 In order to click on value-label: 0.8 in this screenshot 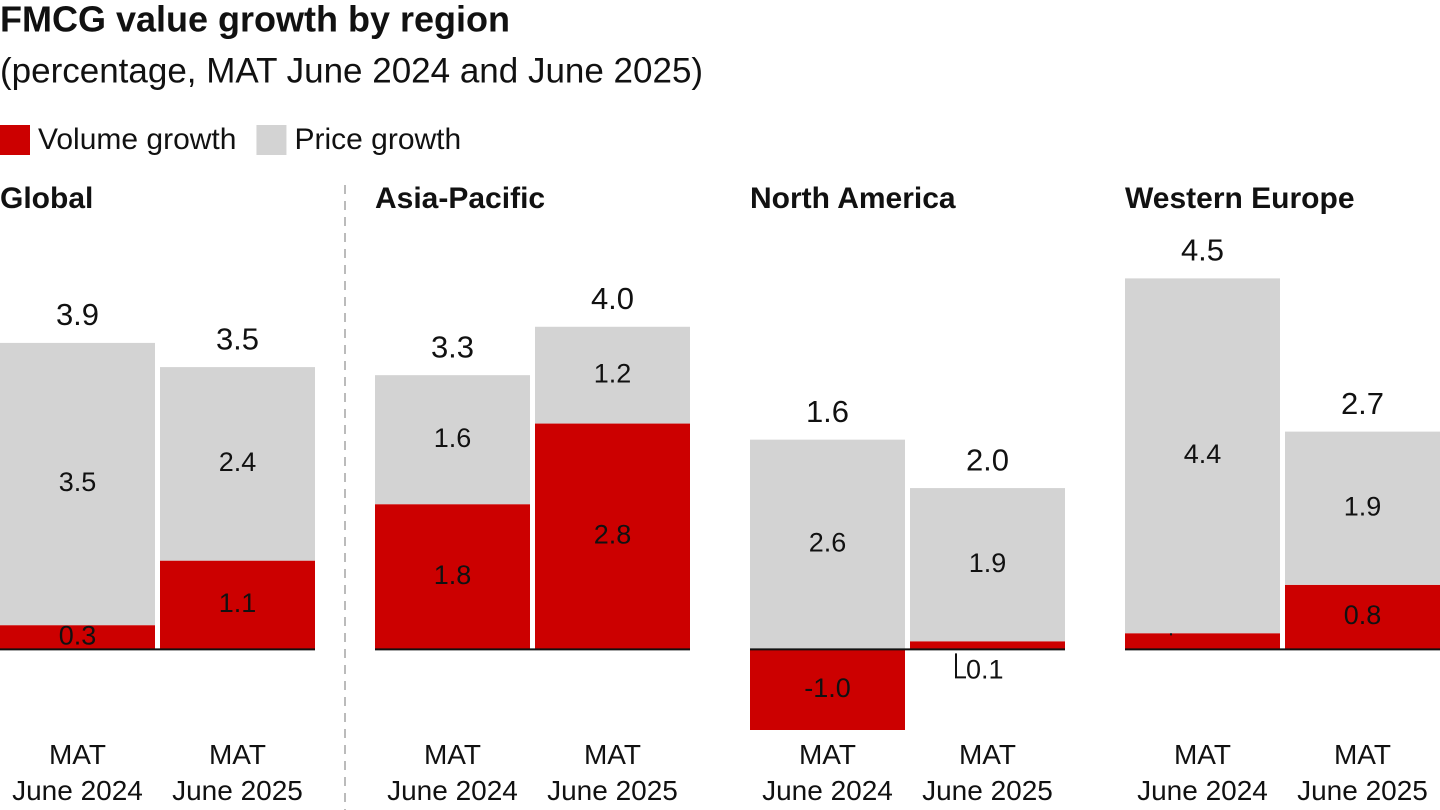, I will do `click(1363, 615)`.